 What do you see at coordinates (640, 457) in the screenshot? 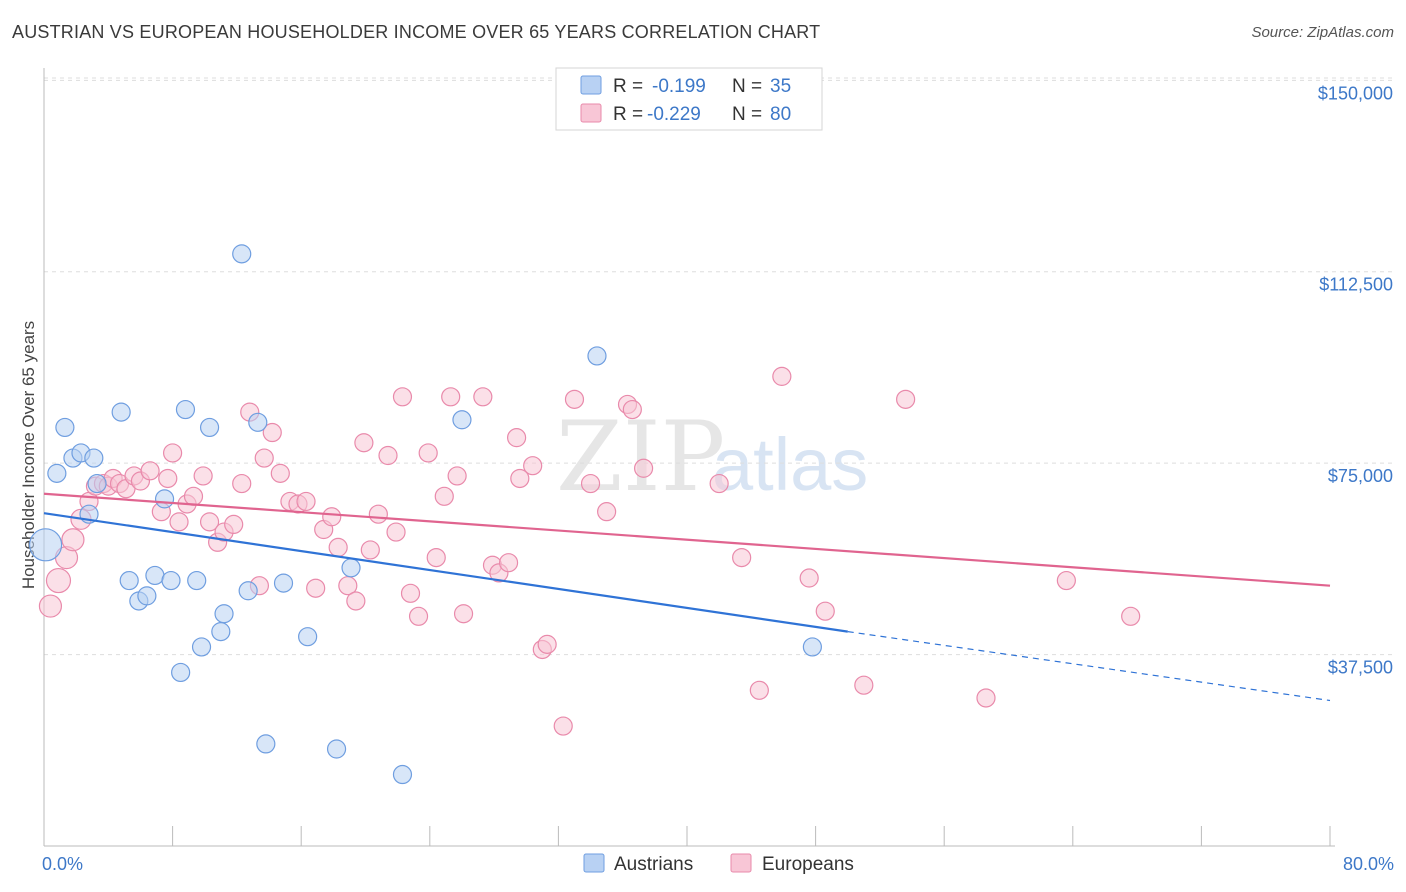
I see `watermark-zip: ZIP` at bounding box center [640, 457].